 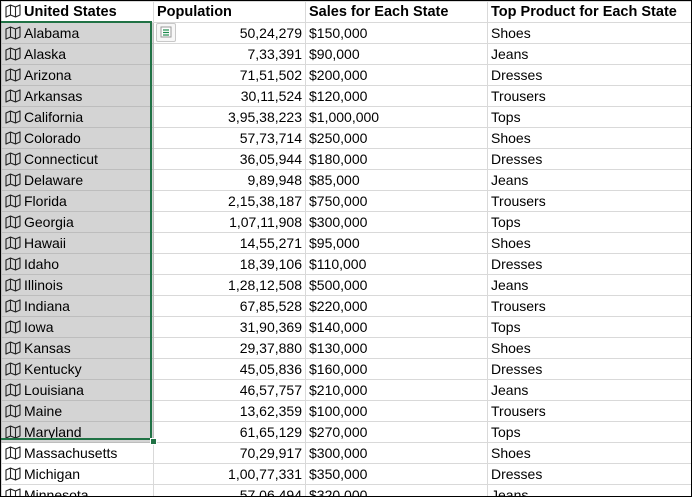 I want to click on sales-cell: $120,000, so click(x=396, y=96).